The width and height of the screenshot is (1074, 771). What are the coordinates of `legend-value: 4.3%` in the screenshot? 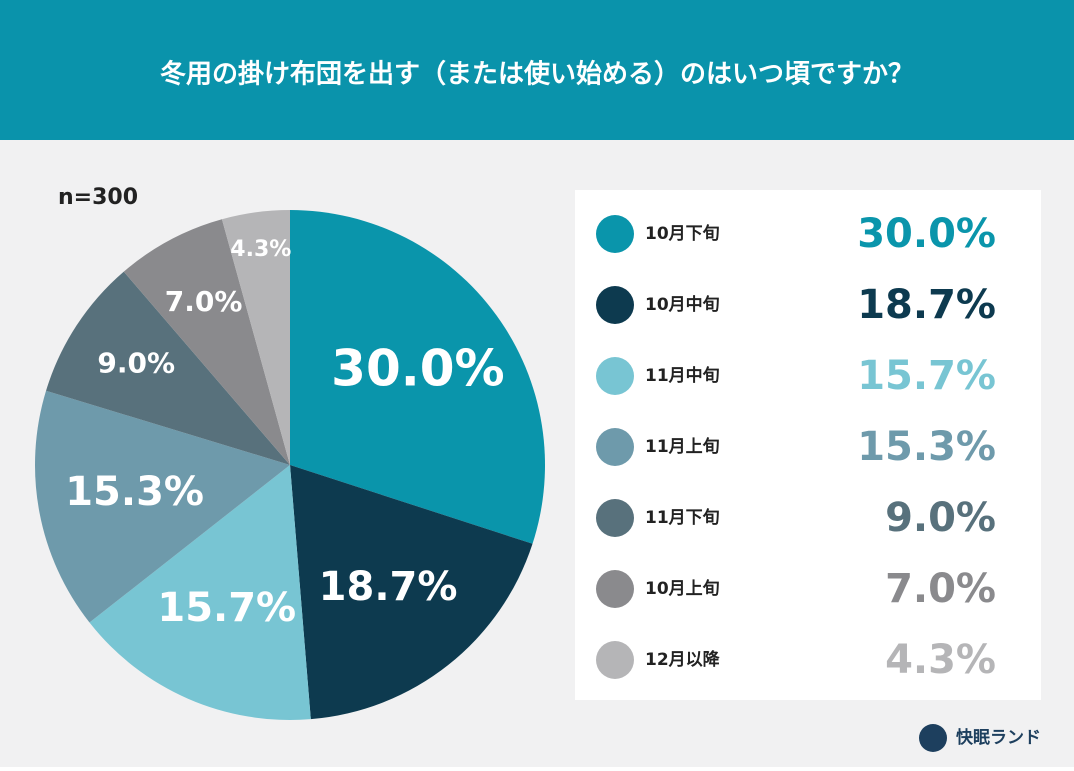 It's located at (940, 660).